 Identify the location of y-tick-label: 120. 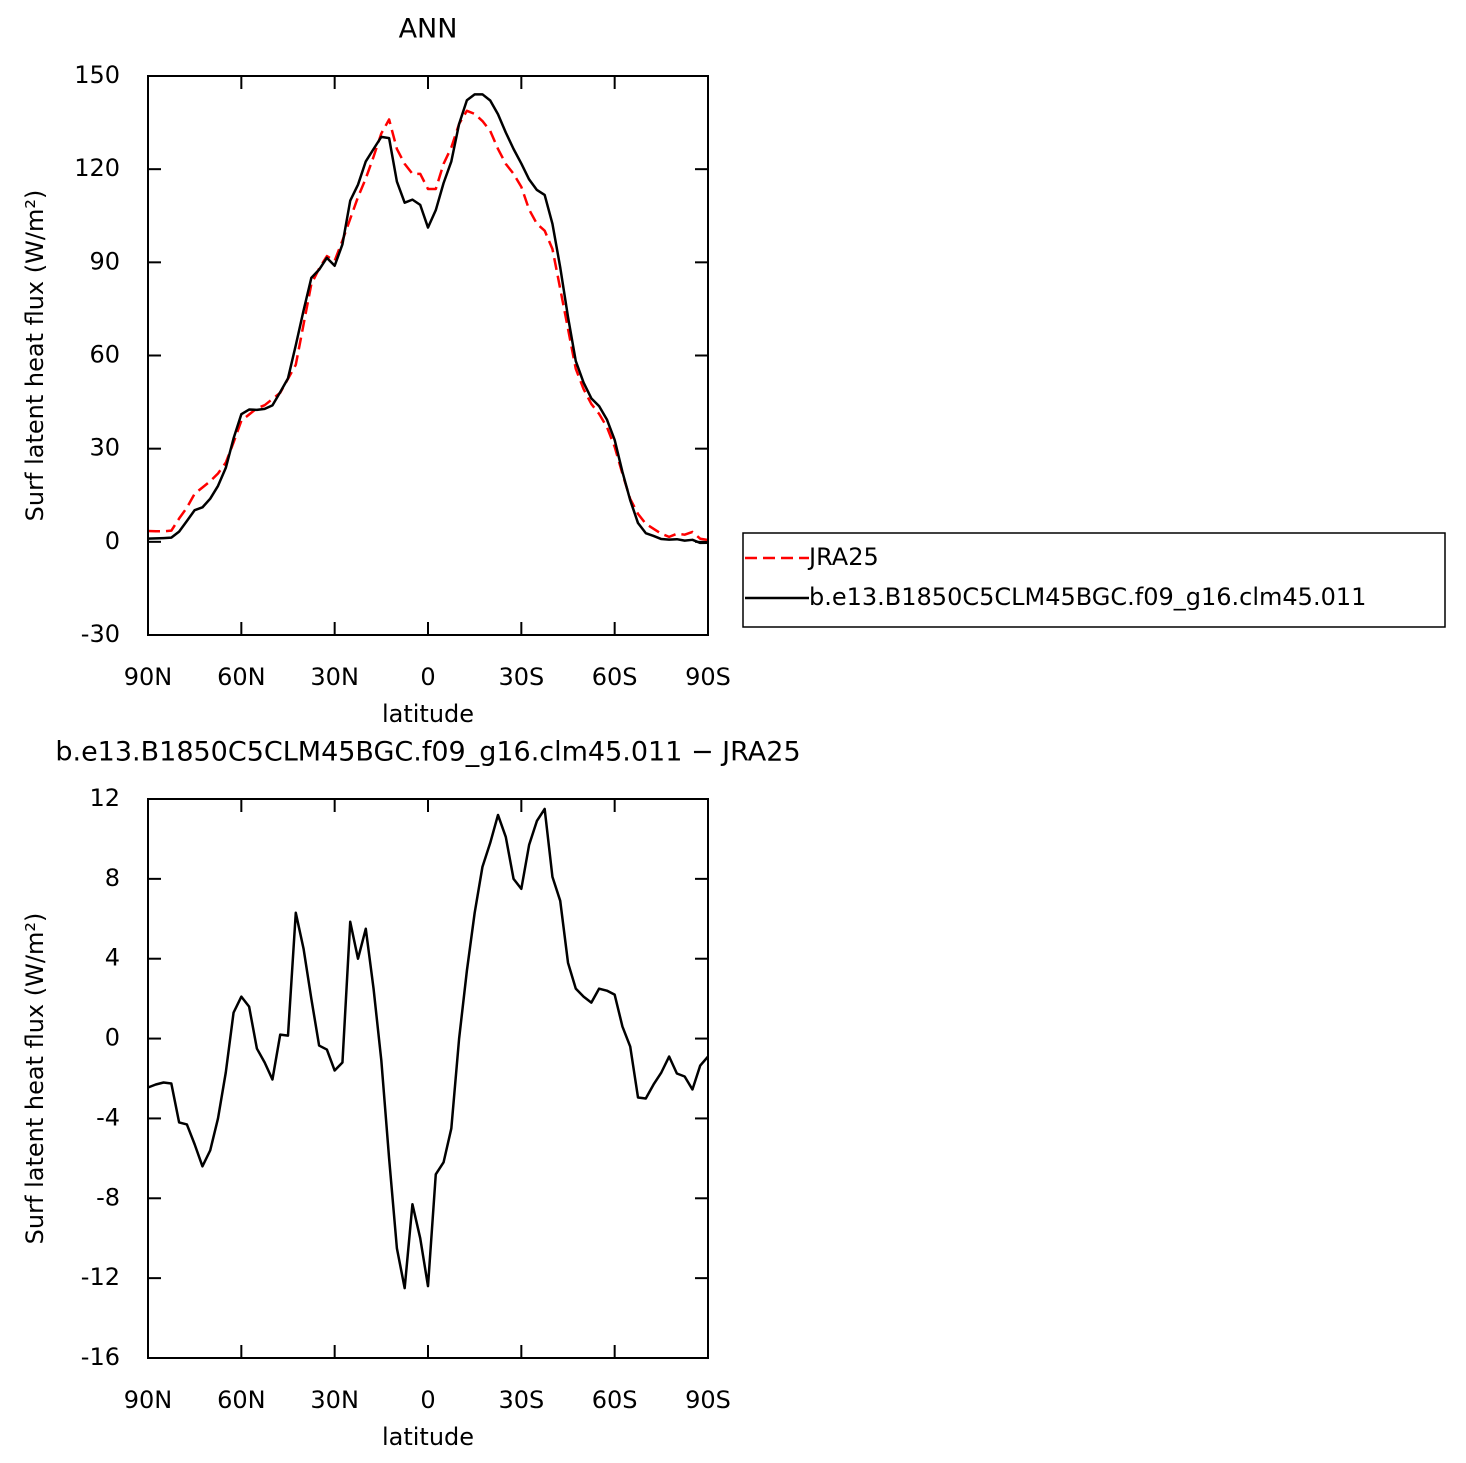
(97, 168).